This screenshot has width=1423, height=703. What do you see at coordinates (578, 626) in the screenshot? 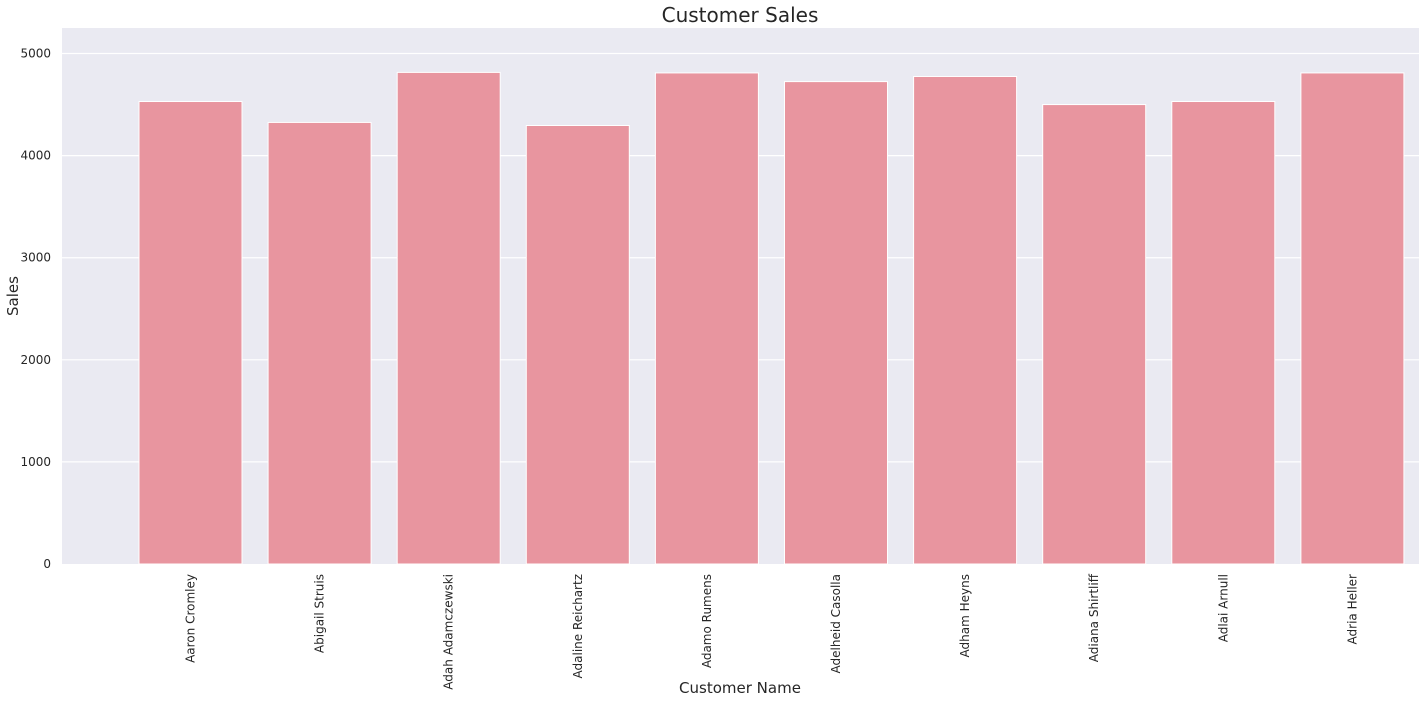
I see `x-tick-label: Adaline Reichartz` at bounding box center [578, 626].